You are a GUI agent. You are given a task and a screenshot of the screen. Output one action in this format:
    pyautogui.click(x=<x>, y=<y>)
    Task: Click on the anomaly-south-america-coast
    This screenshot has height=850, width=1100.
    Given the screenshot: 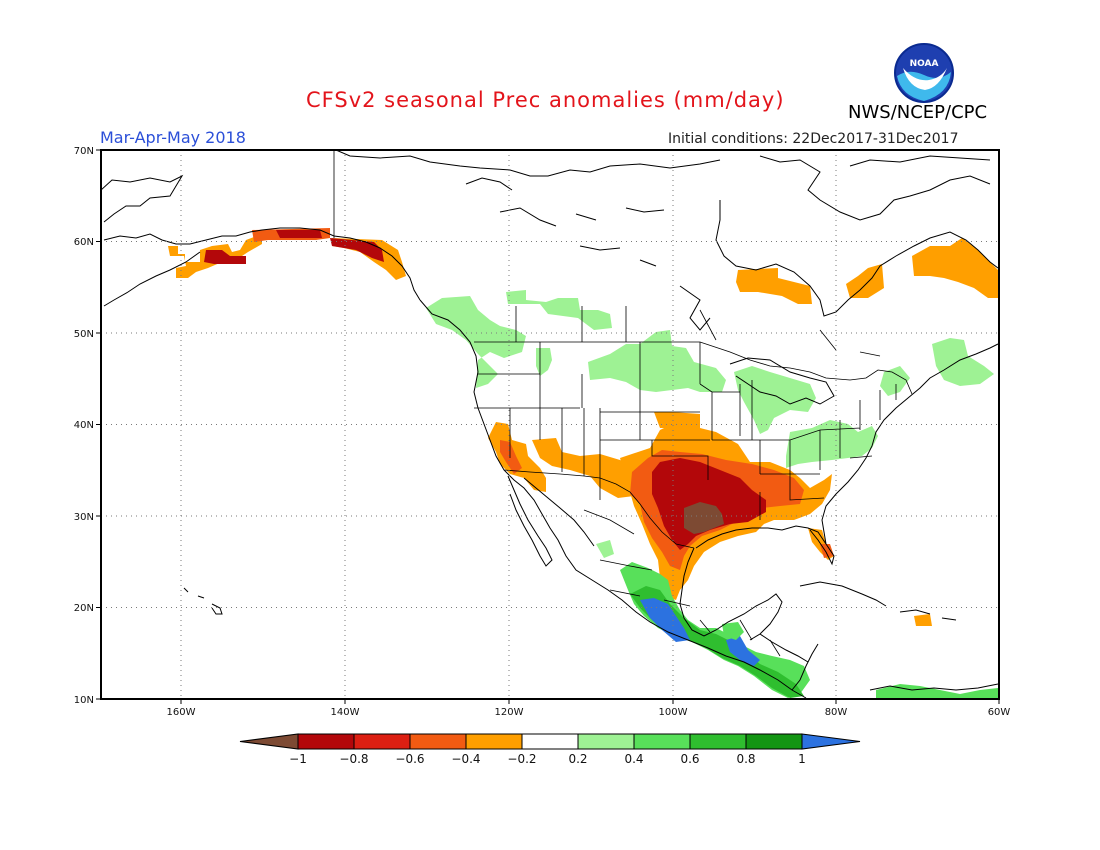 What is the action you would take?
    pyautogui.click(x=937, y=691)
    